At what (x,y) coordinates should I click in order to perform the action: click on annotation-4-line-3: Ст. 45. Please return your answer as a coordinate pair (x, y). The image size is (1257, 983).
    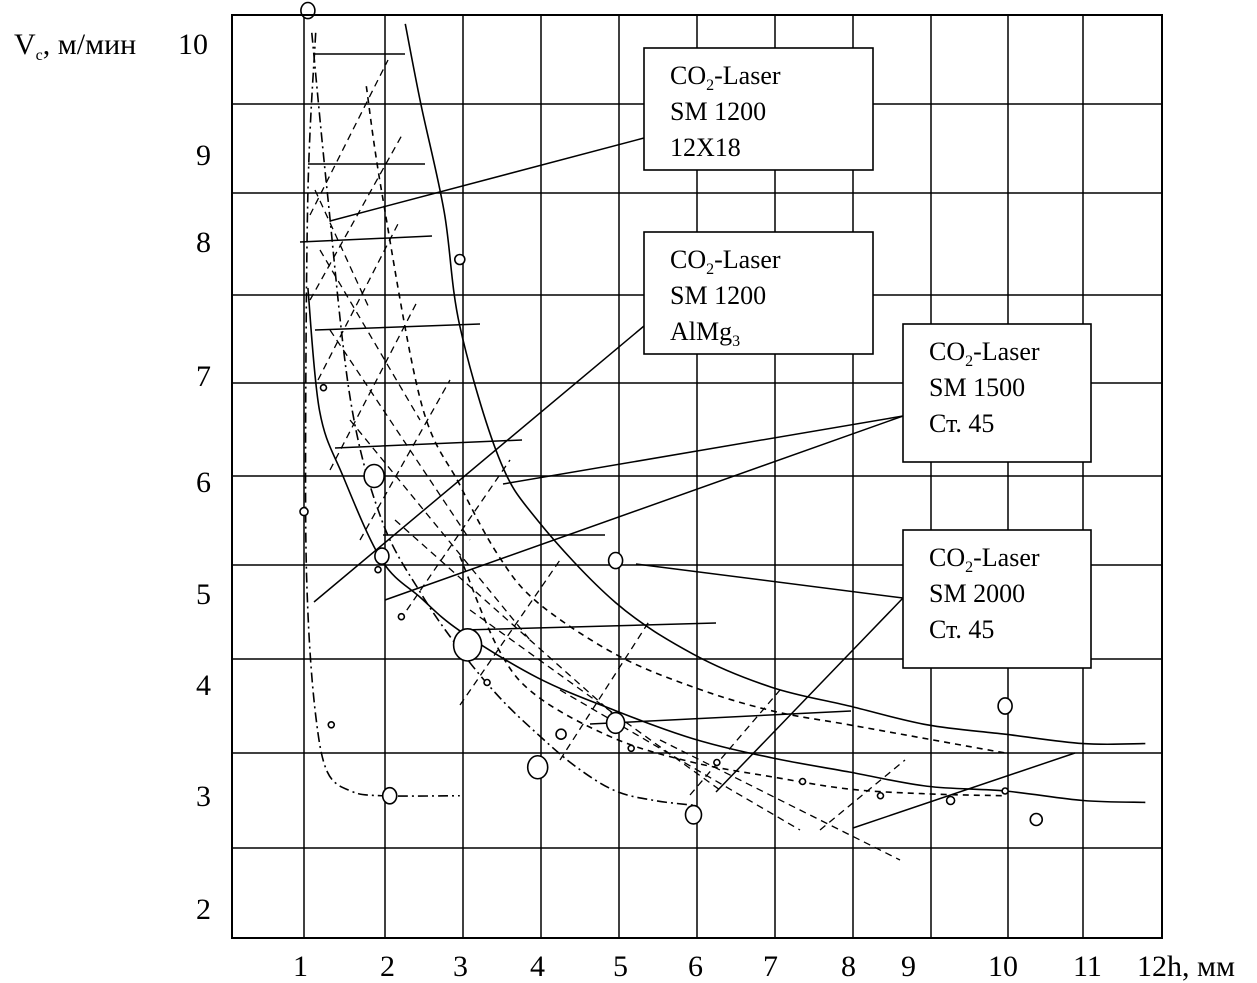
    Looking at the image, I should click on (961, 629).